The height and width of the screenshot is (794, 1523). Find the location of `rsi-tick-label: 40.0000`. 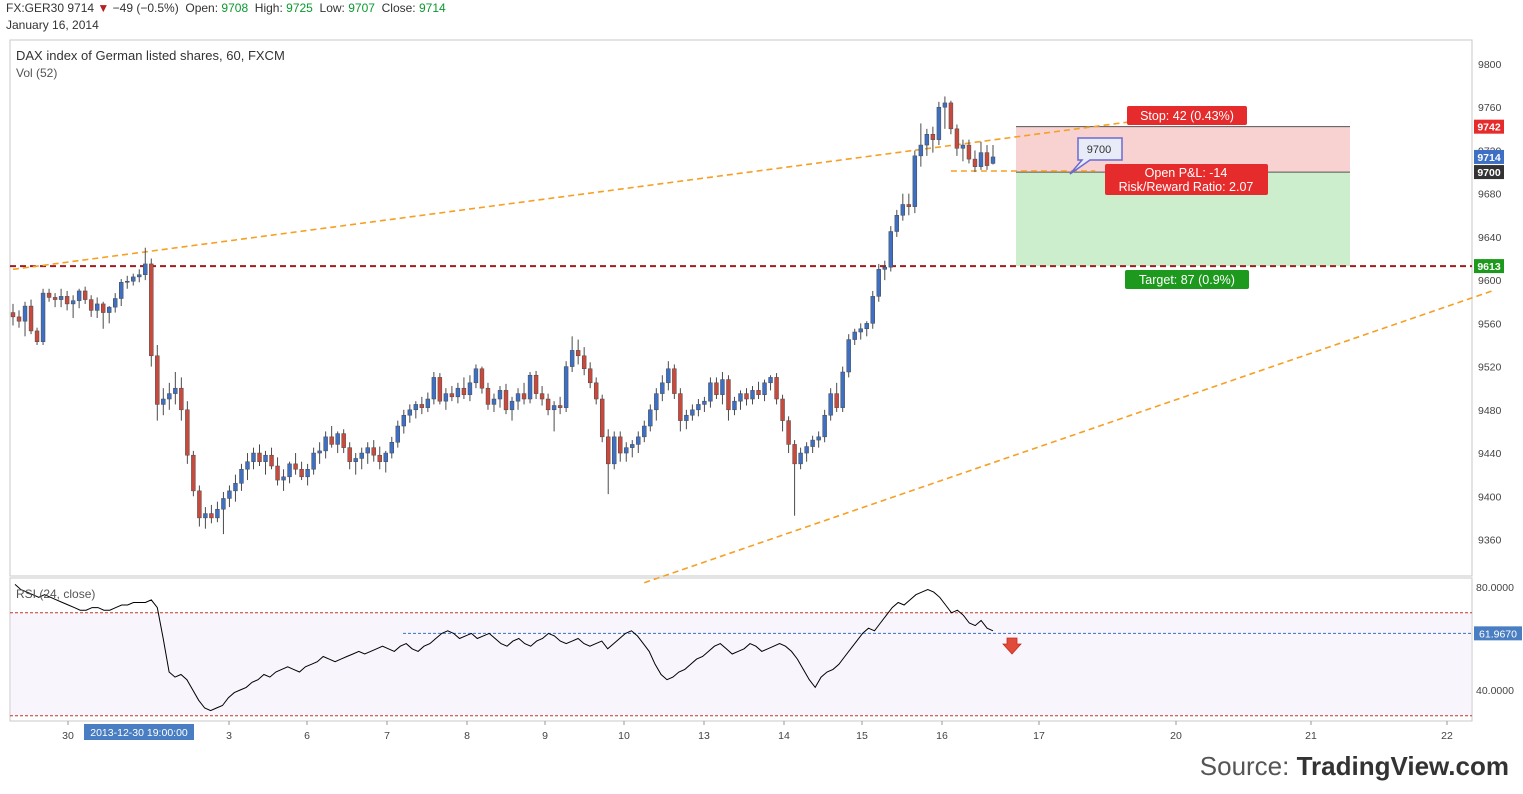

rsi-tick-label: 40.0000 is located at coordinates (1495, 691).